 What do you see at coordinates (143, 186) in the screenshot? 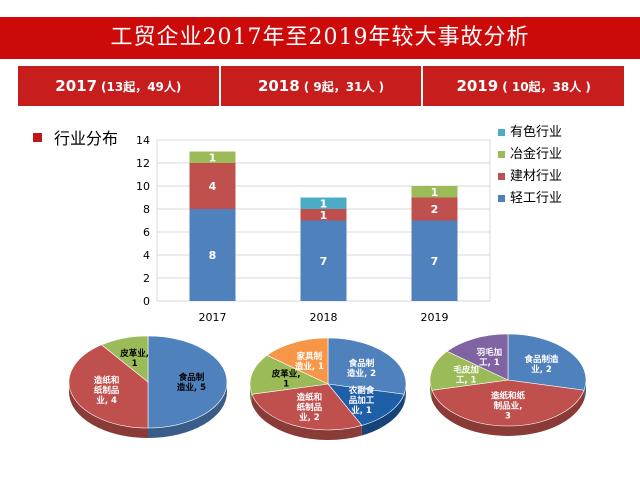
I see `y-tick-label: 10` at bounding box center [143, 186].